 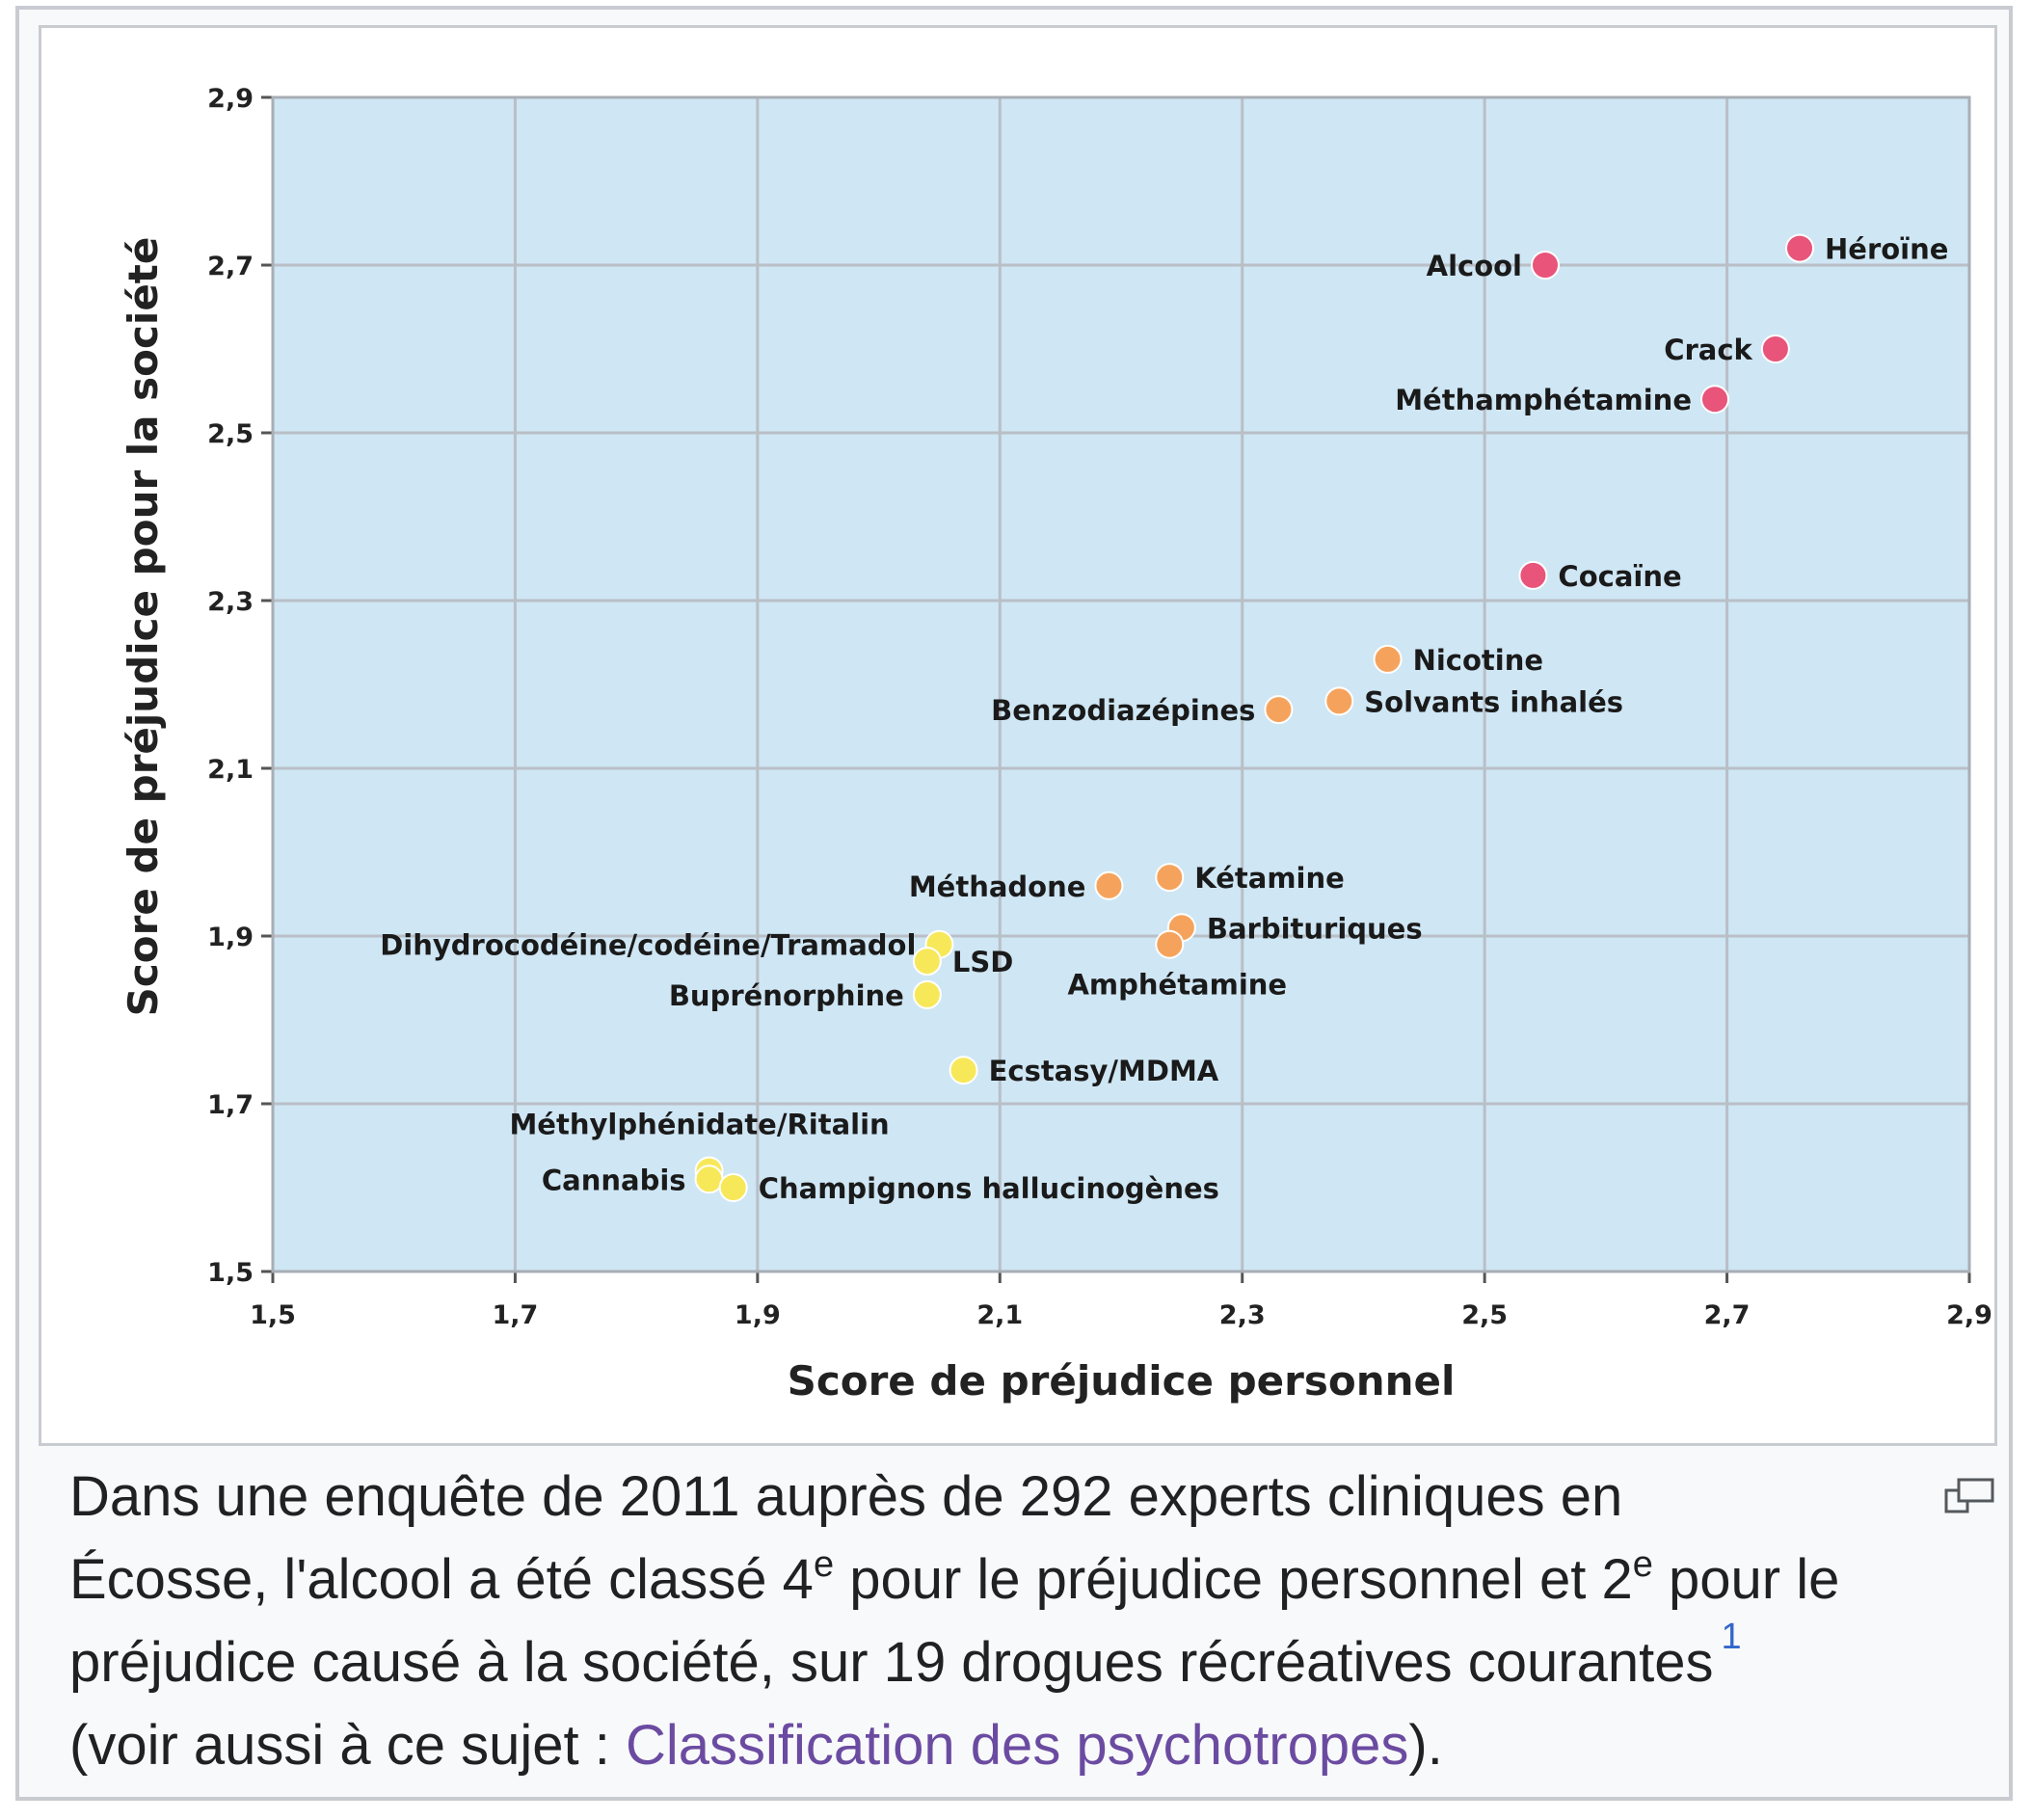 What do you see at coordinates (1731, 1637) in the screenshot?
I see `reference-link: 1` at bounding box center [1731, 1637].